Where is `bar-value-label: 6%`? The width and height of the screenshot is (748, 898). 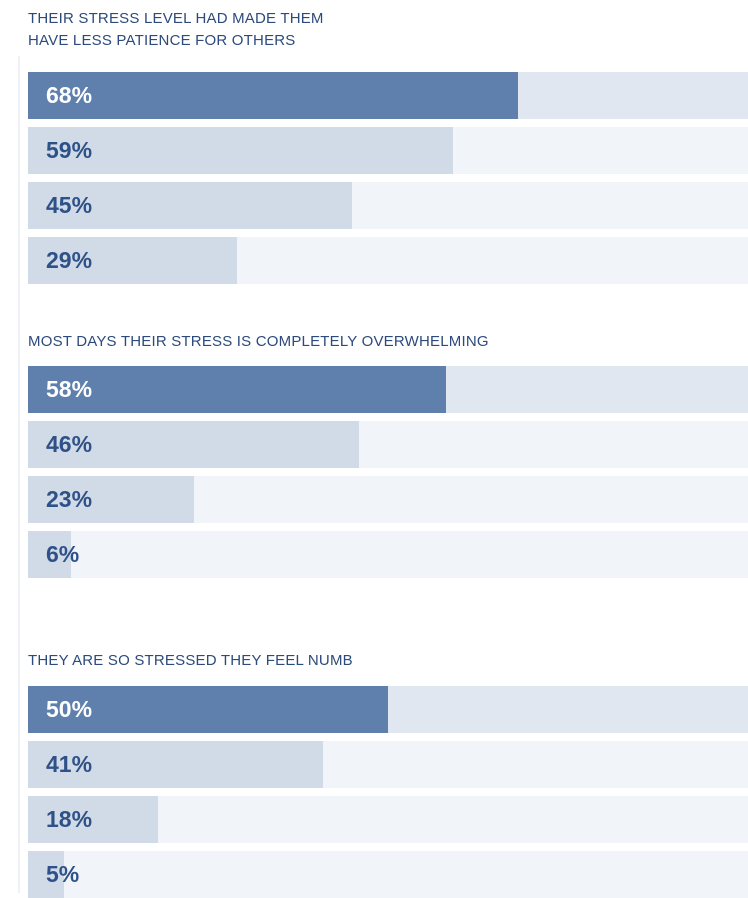
bar-value-label: 6% is located at coordinates (63, 554).